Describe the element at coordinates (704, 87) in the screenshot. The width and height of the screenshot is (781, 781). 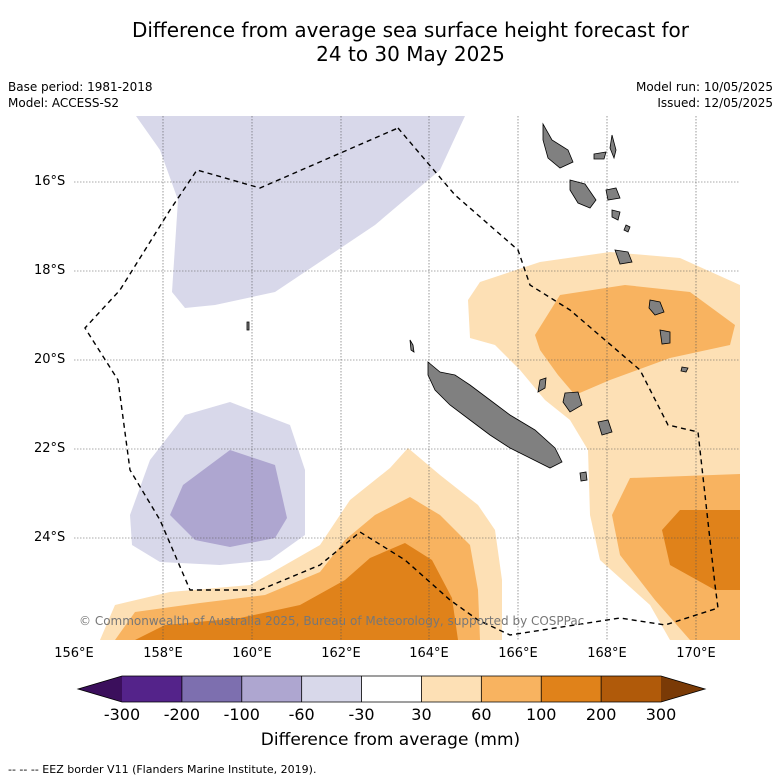
I see `model-run: Model run: 10/05/2025` at that location.